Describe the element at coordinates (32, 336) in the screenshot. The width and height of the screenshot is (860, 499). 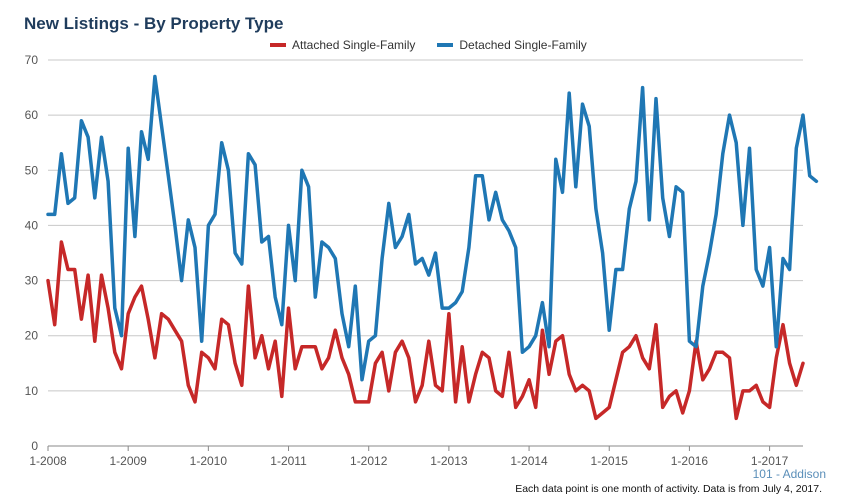
I see `y-tick-label: 20` at that location.